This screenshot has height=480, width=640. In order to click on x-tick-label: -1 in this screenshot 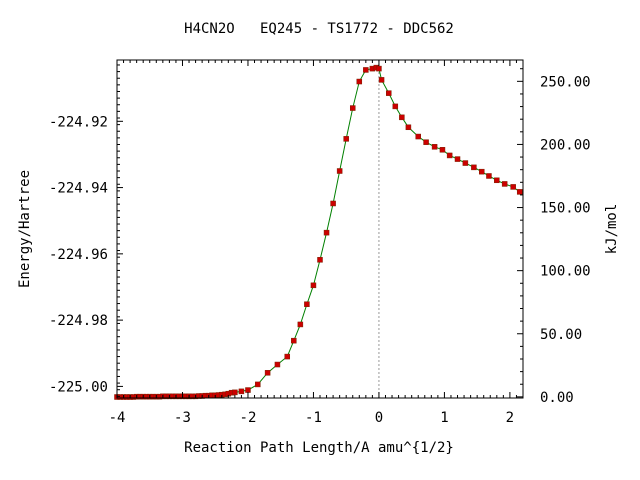, I will do `click(313, 418)`.